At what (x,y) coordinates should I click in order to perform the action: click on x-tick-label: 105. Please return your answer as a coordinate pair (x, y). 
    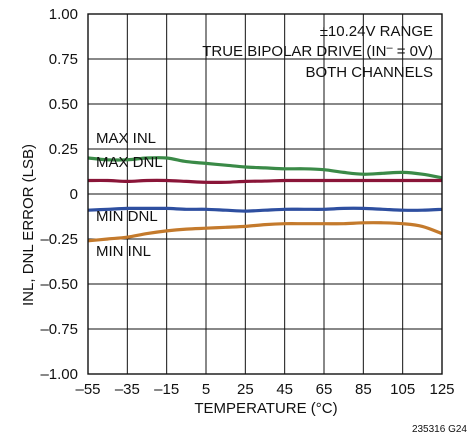
    Looking at the image, I should click on (402, 389).